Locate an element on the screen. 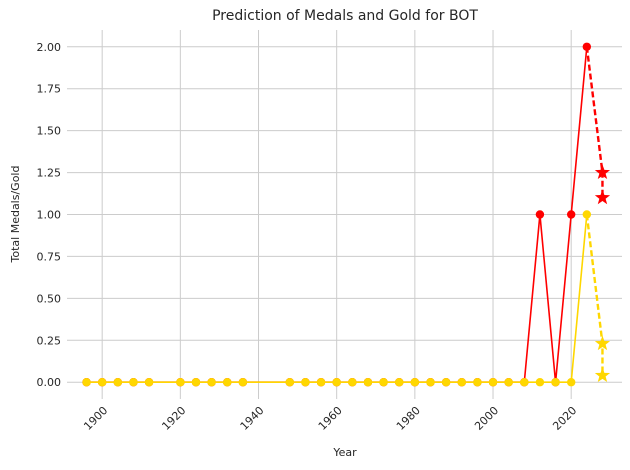 The height and width of the screenshot is (470, 630). chart-title: Prediction of Medals and Gold for BOT is located at coordinates (345, 16).